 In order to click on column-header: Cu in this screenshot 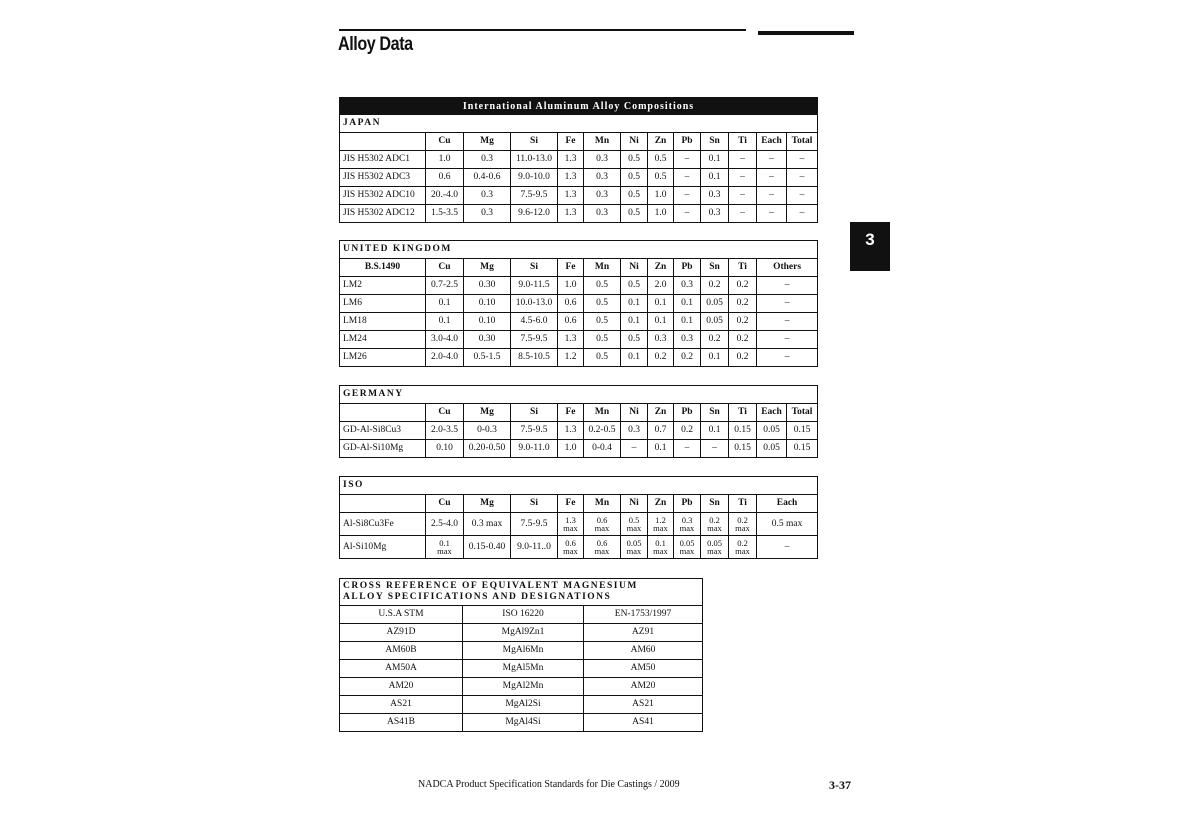, I will do `click(444, 267)`.